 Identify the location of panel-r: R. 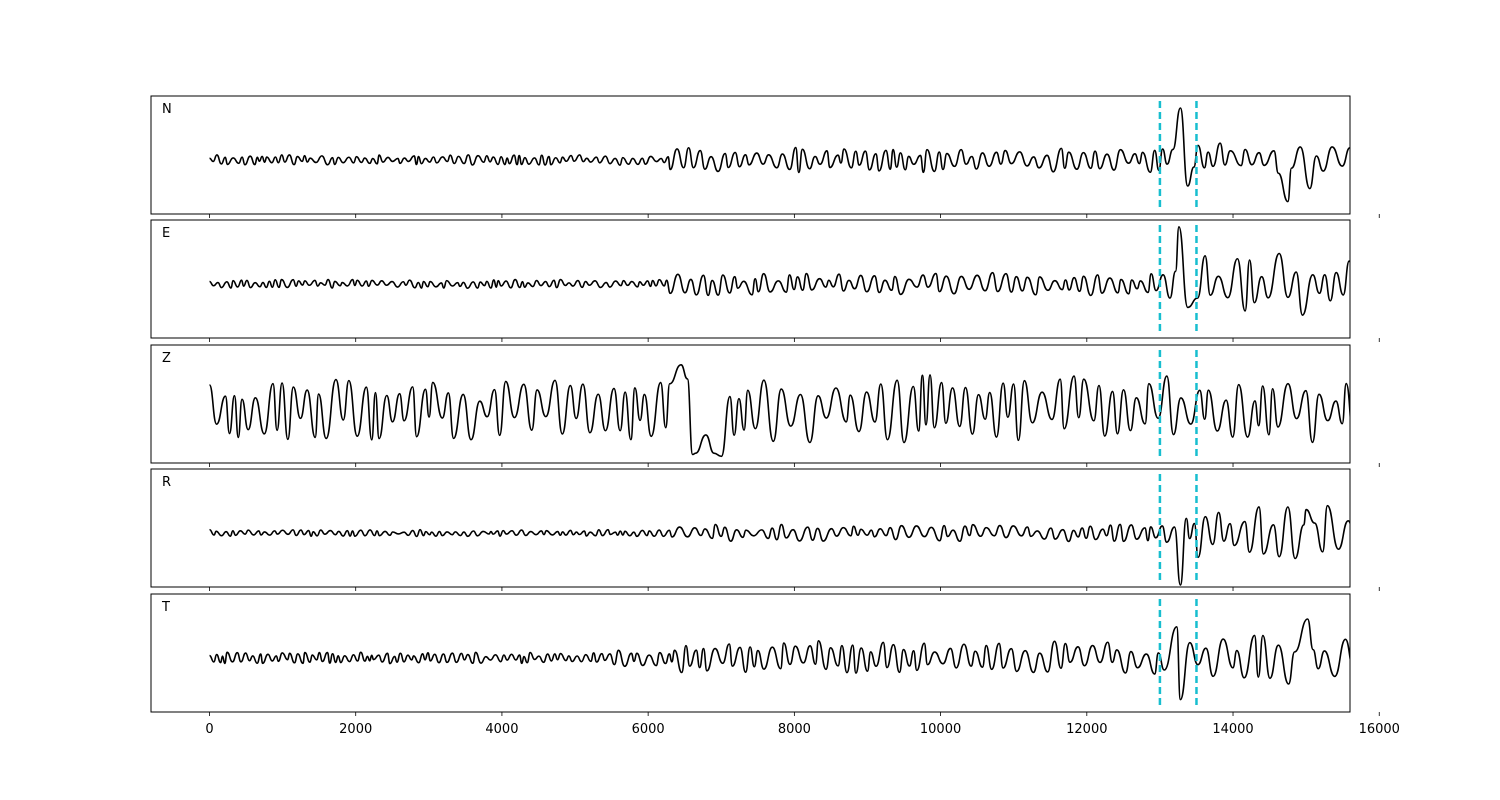
(765, 529).